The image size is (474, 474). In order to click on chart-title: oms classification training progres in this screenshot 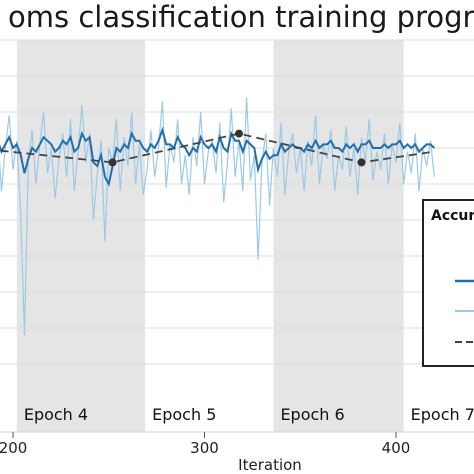, I will do `click(241, 17)`.